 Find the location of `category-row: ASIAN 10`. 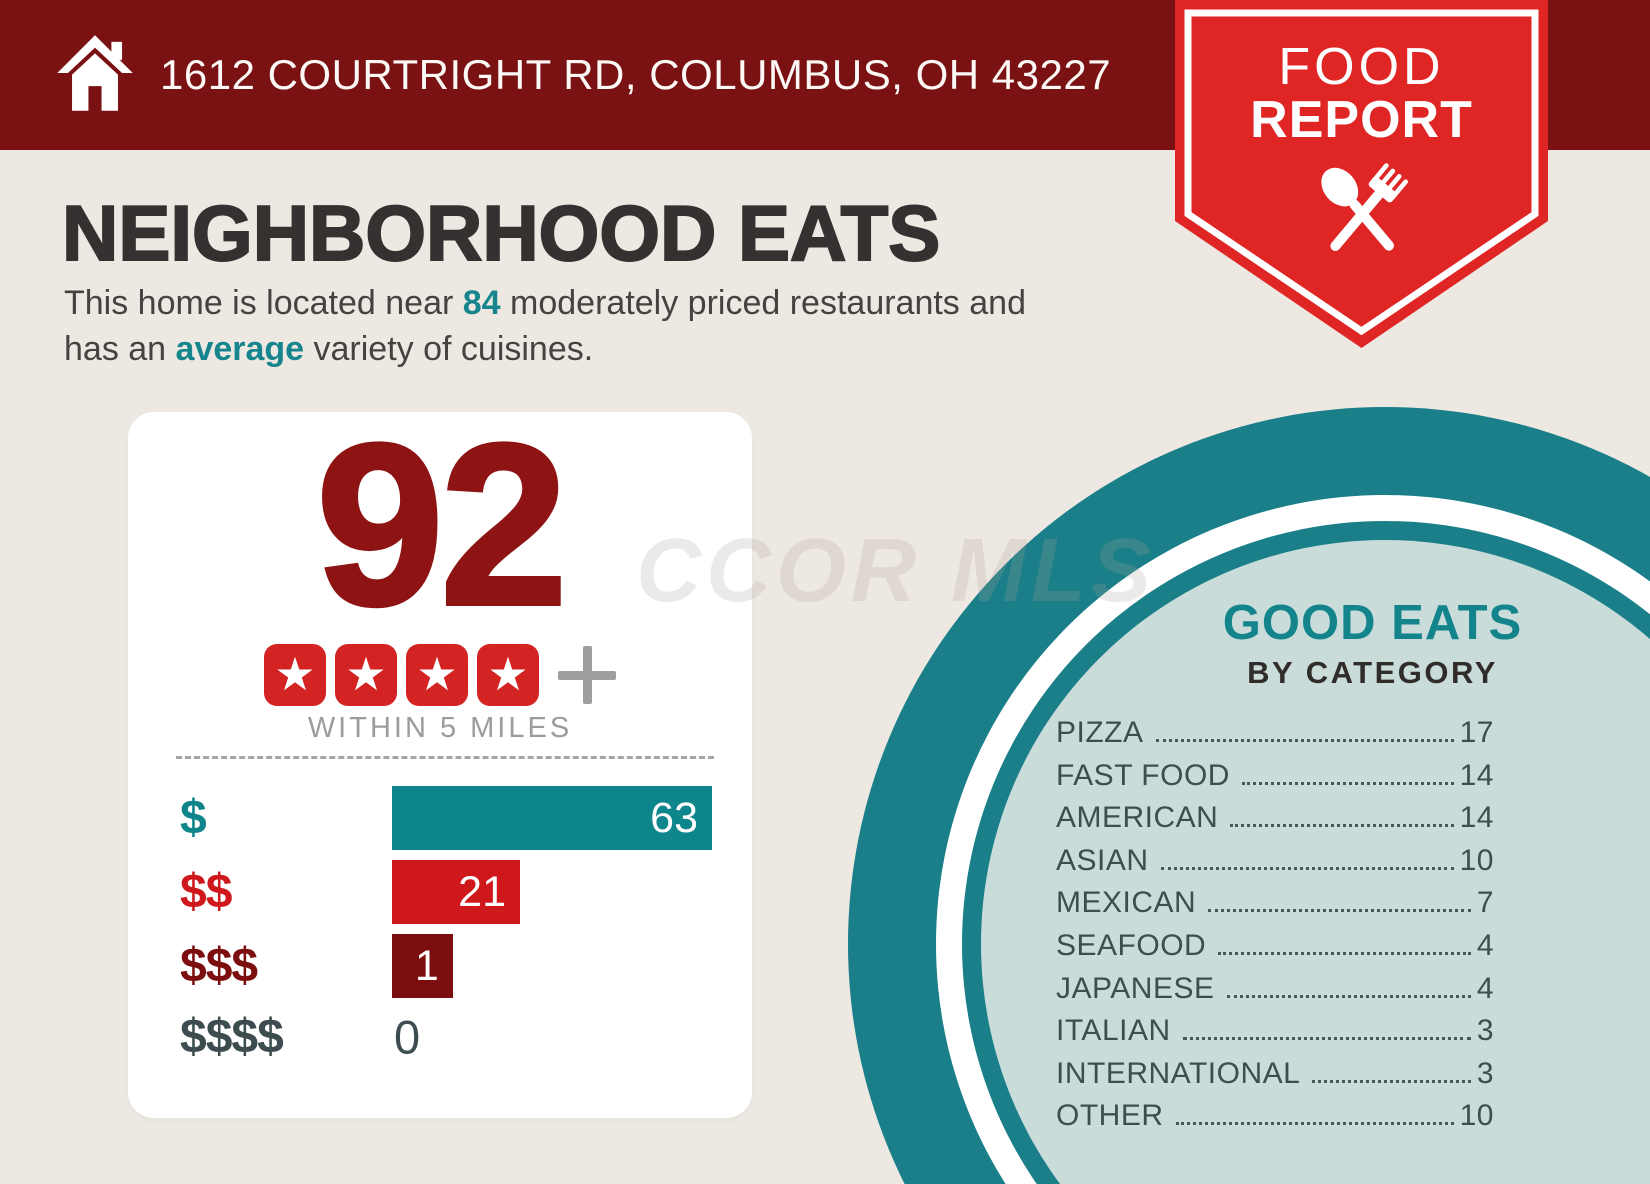

category-row: ASIAN 10 is located at coordinates (1275, 865).